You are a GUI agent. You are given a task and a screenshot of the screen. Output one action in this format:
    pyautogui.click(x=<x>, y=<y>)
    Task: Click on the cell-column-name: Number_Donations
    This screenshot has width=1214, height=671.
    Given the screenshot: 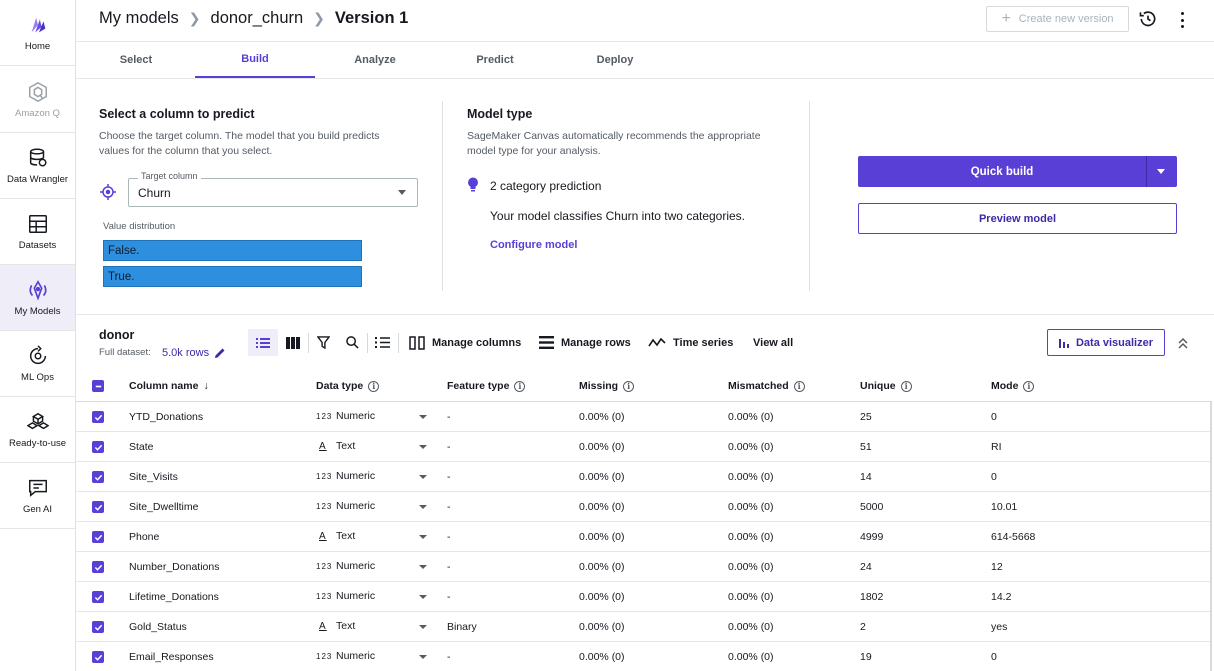 What is the action you would take?
    pyautogui.click(x=174, y=567)
    